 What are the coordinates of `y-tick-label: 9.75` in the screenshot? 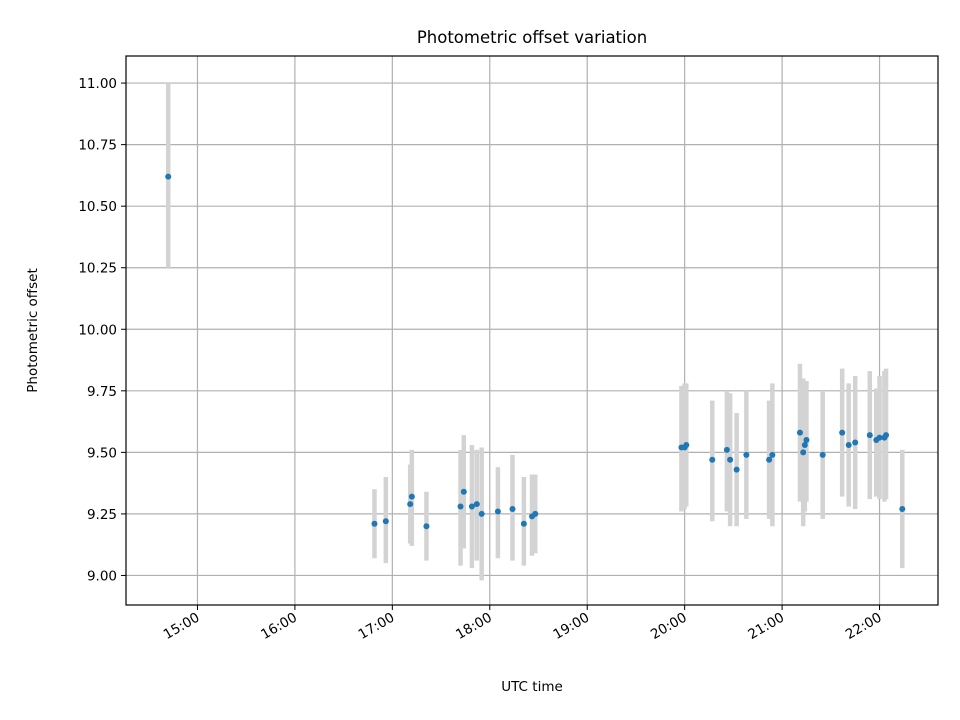 It's located at (102, 392).